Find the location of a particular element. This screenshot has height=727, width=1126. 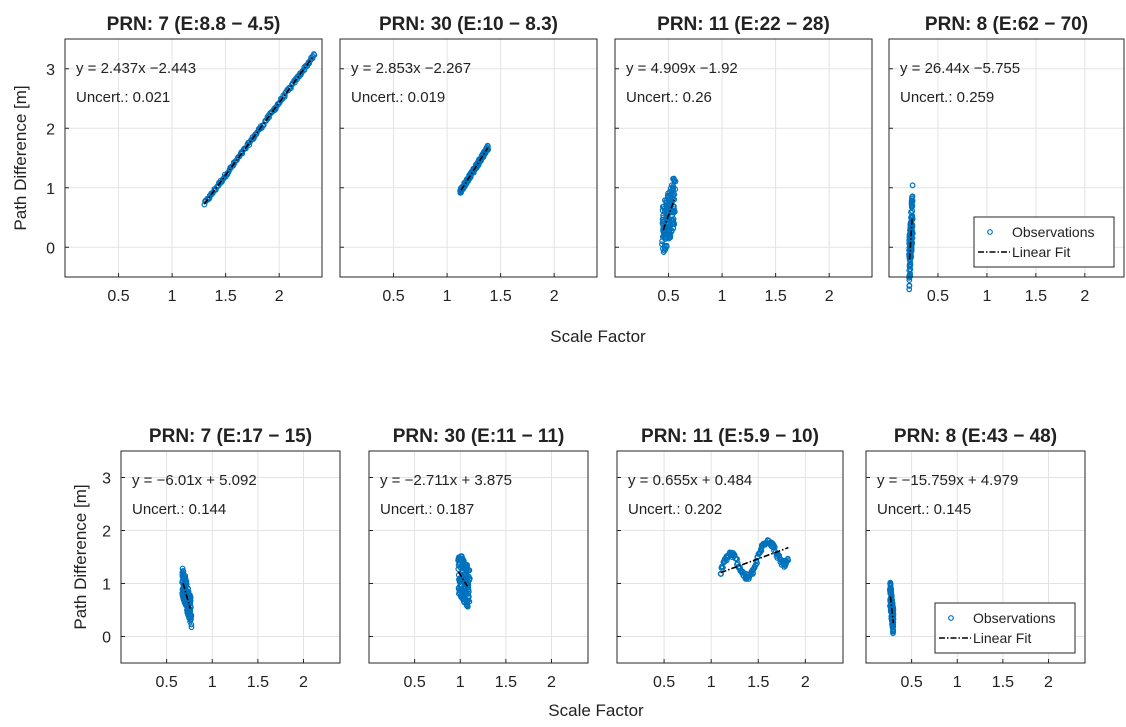

fit-equation: y = 26.44x −5.755 is located at coordinates (960, 68).